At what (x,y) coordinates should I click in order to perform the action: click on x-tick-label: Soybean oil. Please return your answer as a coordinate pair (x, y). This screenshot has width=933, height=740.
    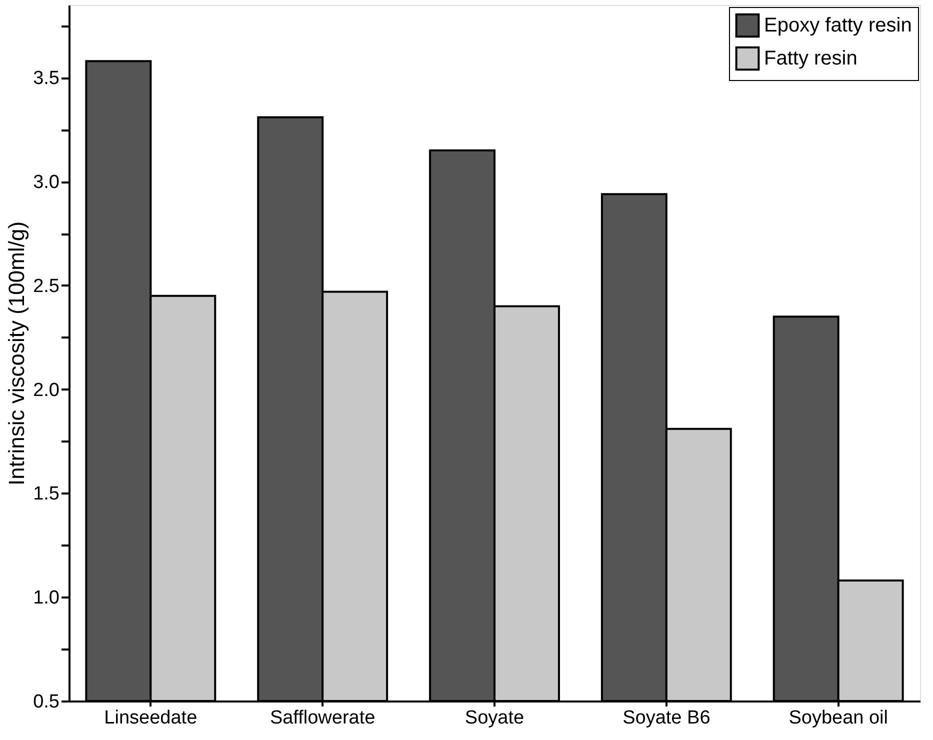
    Looking at the image, I should click on (838, 718).